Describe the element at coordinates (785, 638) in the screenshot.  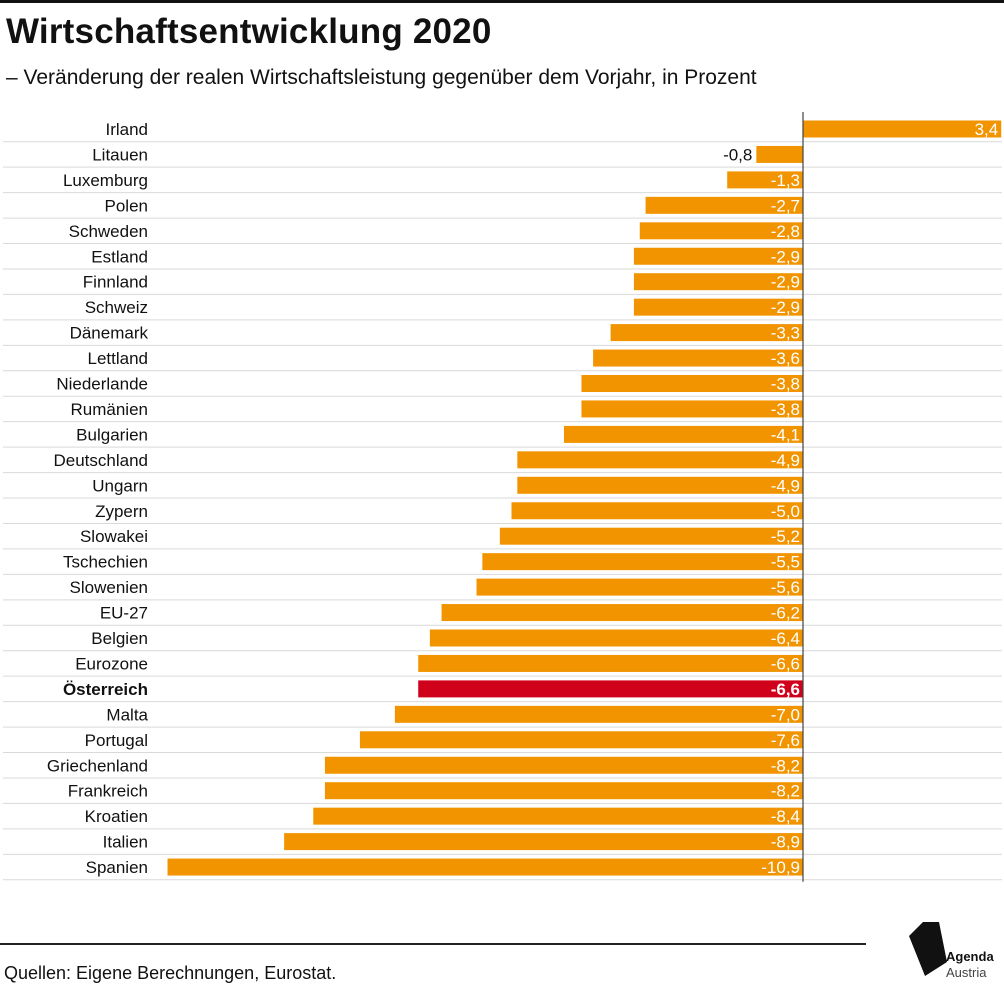
I see `value-label: -6,4` at that location.